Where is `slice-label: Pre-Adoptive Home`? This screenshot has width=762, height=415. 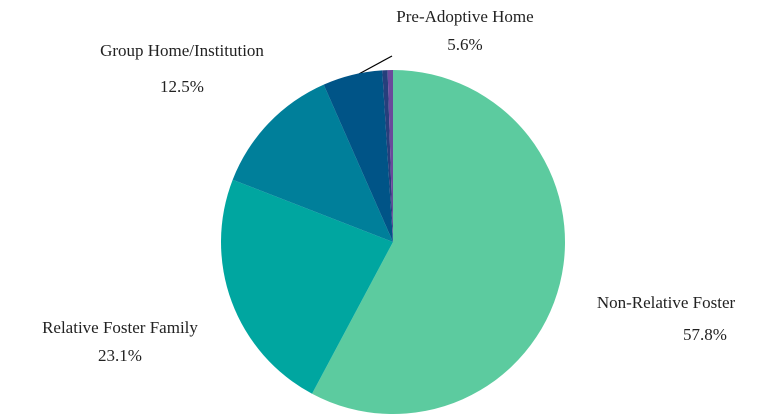 slice-label: Pre-Adoptive Home is located at coordinates (464, 16).